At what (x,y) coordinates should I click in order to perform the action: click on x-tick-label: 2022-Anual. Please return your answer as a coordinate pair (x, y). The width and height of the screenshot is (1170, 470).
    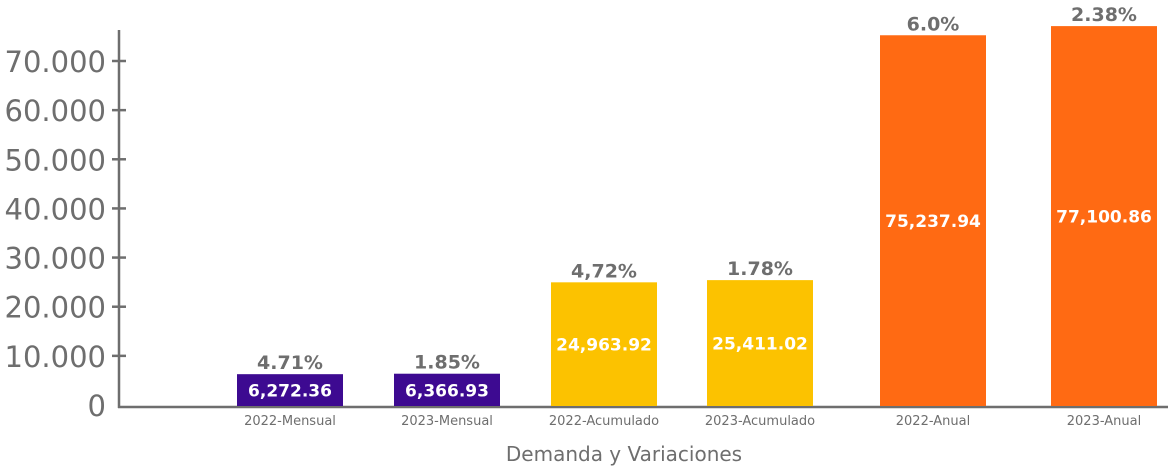
    Looking at the image, I should click on (933, 421).